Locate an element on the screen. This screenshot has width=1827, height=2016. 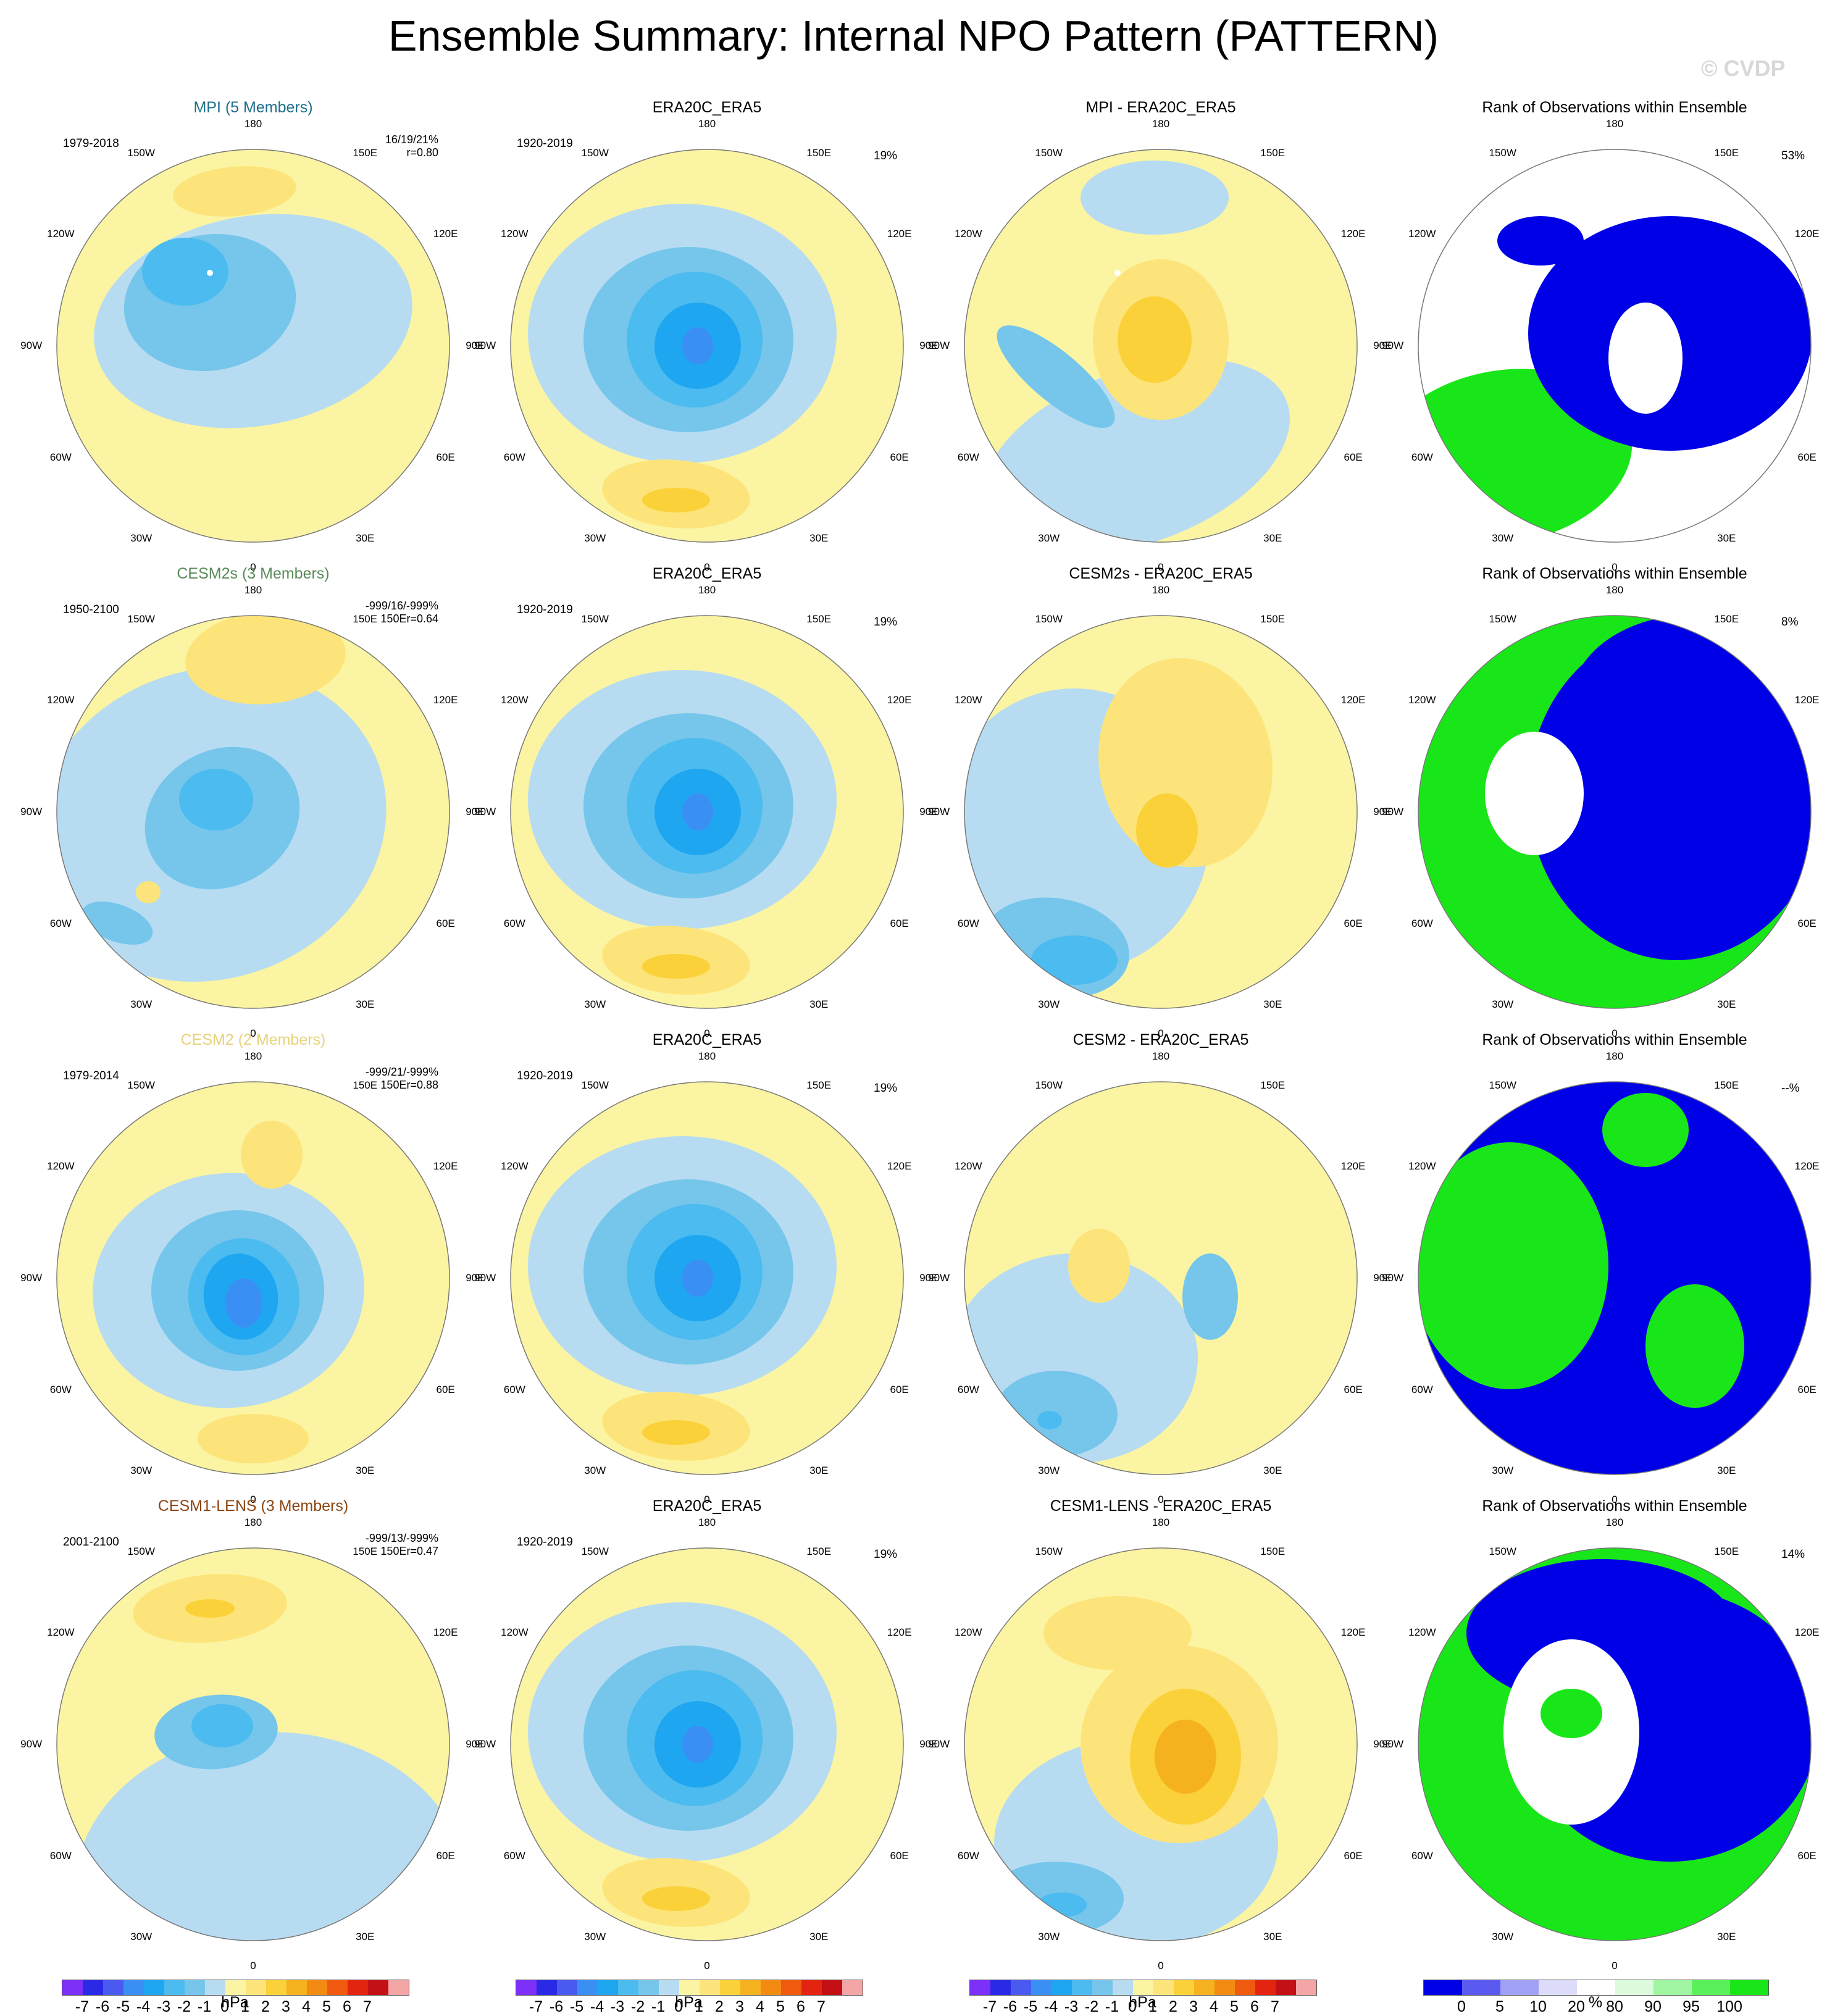
panel-title: ERA20C_ERA5 is located at coordinates (707, 107).